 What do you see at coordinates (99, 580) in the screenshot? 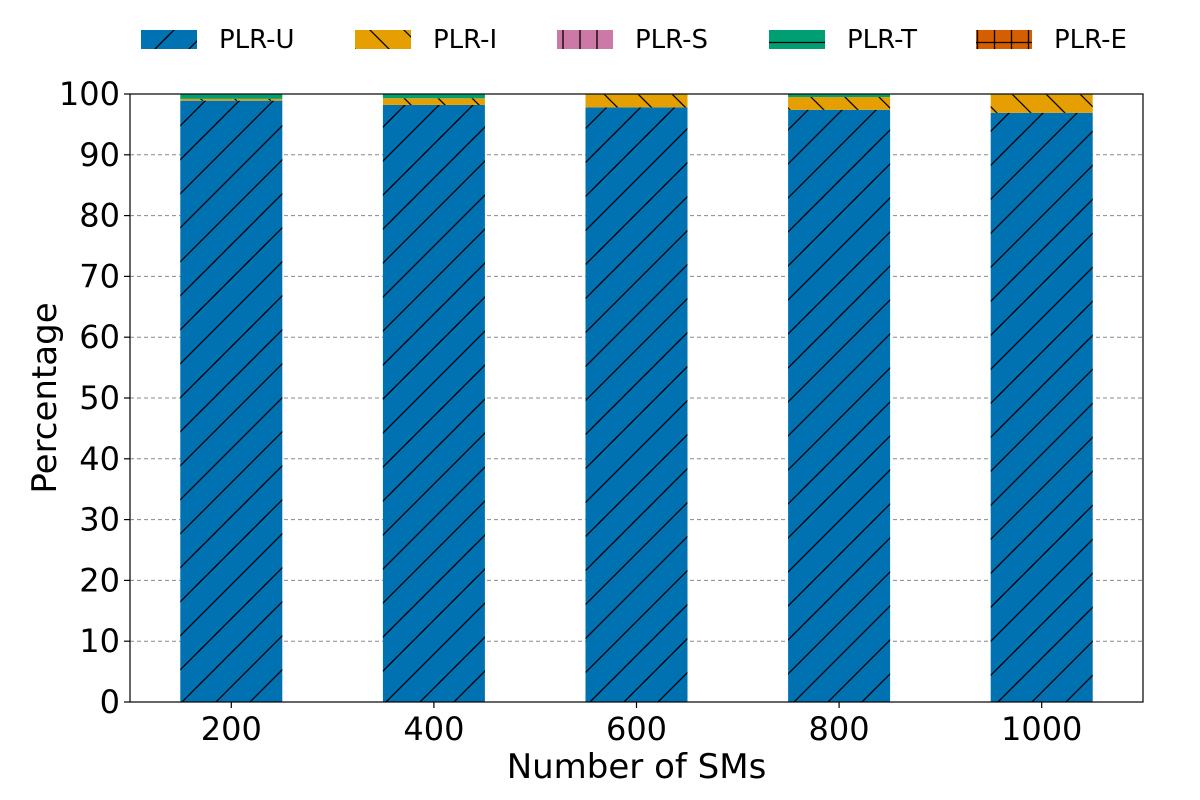
I see `y-tick-label-20: 20` at bounding box center [99, 580].